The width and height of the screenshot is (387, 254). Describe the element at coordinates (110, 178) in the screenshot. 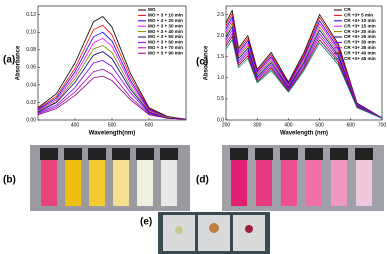

I see `photo-b` at that location.